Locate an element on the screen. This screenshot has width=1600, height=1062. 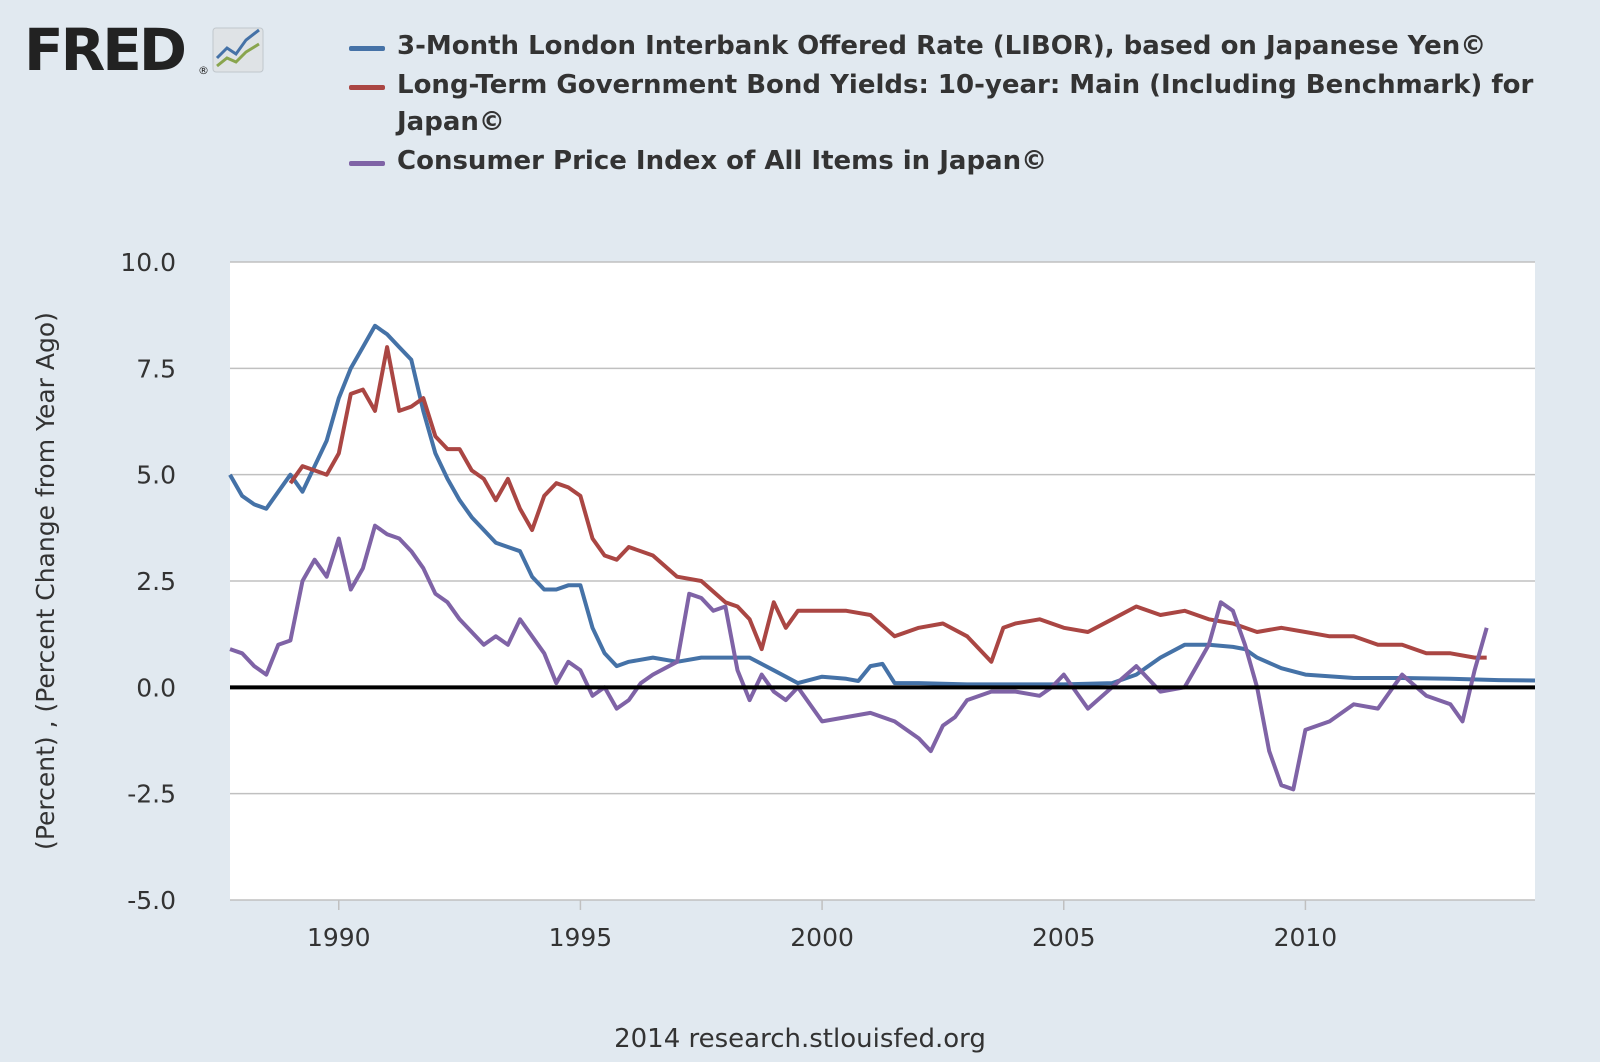
y-tick-label: 7.5 is located at coordinates (156, 368).